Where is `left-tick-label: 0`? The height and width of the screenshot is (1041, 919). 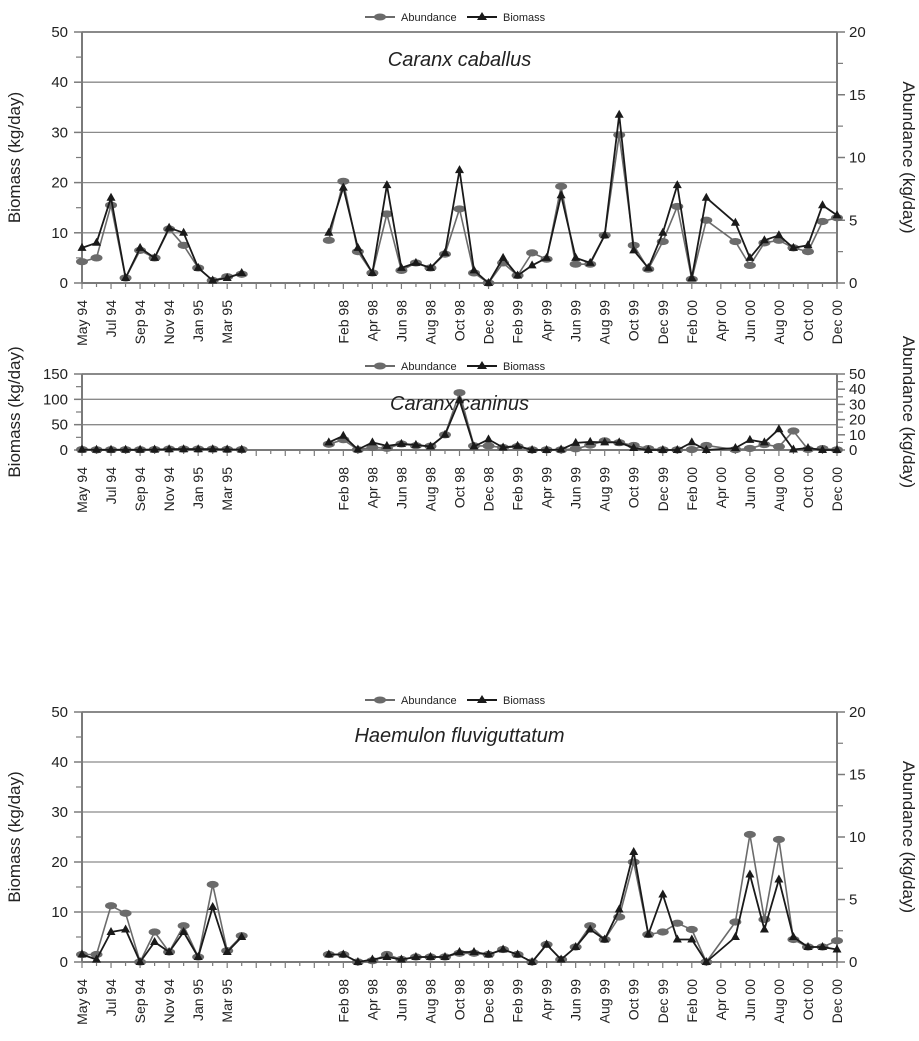
left-tick-label: 0 is located at coordinates (64, 283).